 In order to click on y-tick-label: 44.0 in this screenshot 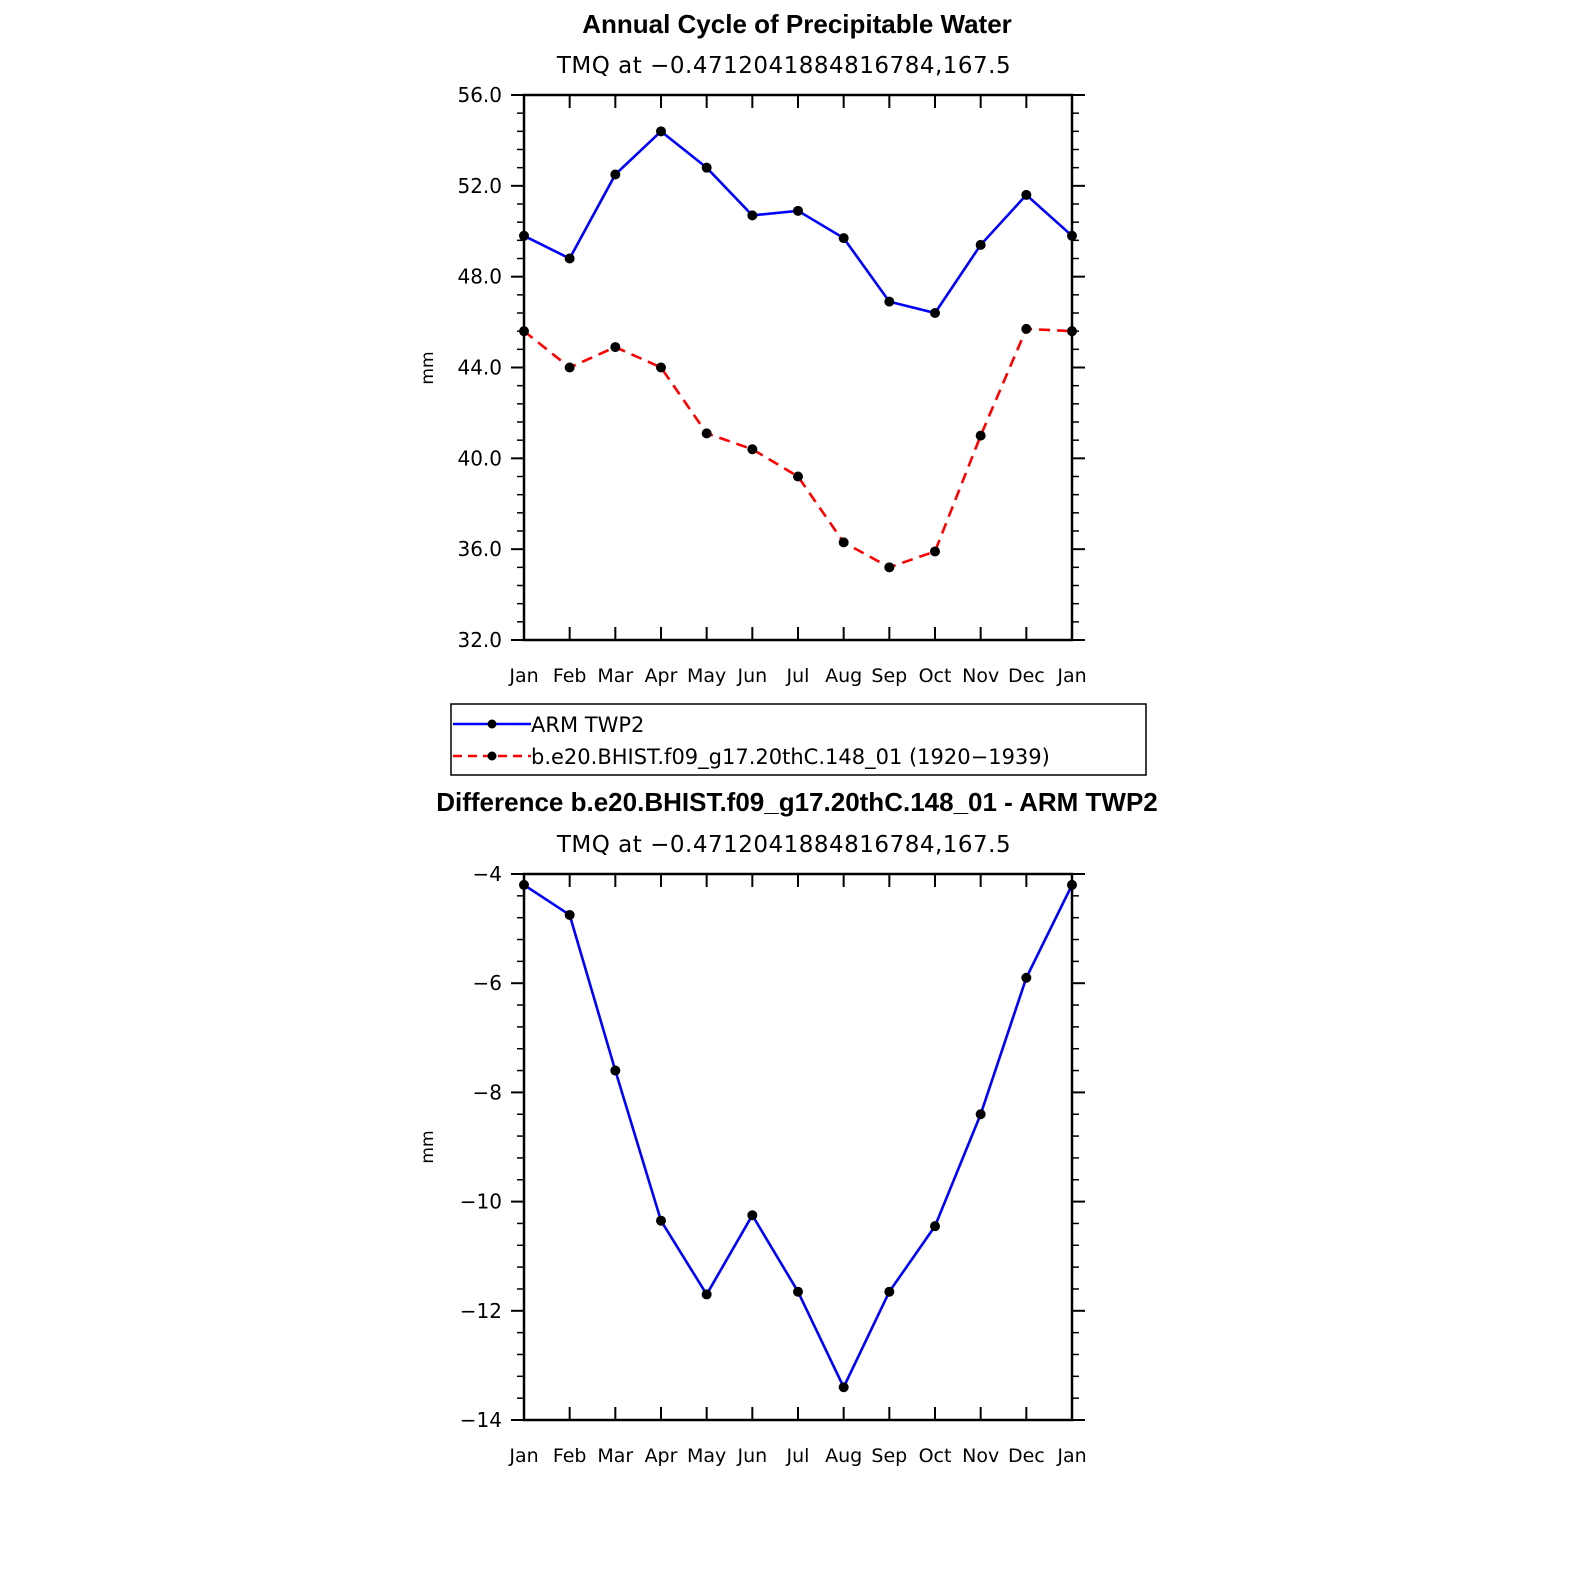, I will do `click(479, 368)`.